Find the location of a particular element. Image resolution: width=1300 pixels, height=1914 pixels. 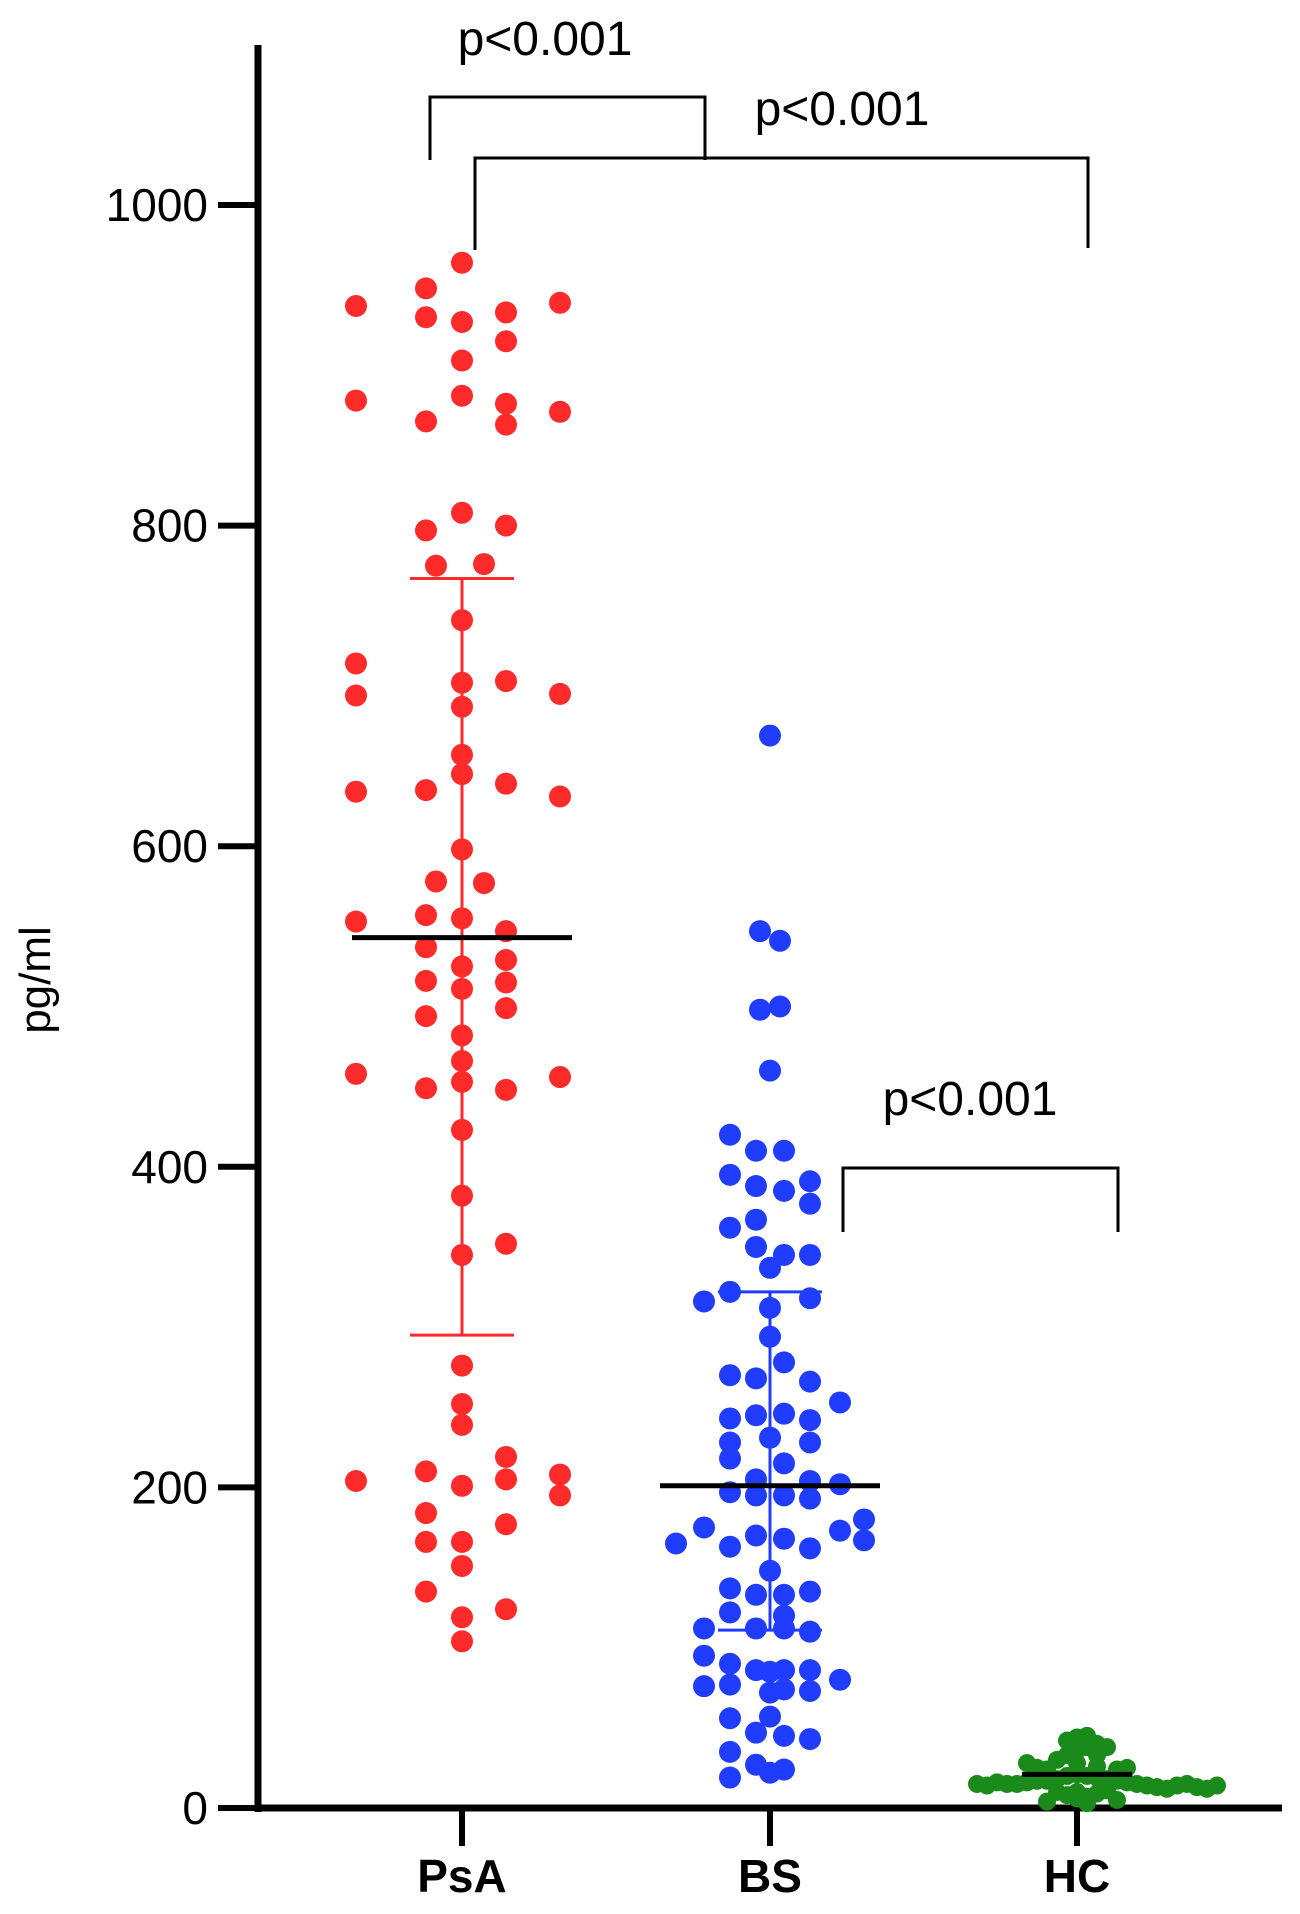

x-tick-label-psa: PsA is located at coordinates (461, 1876).